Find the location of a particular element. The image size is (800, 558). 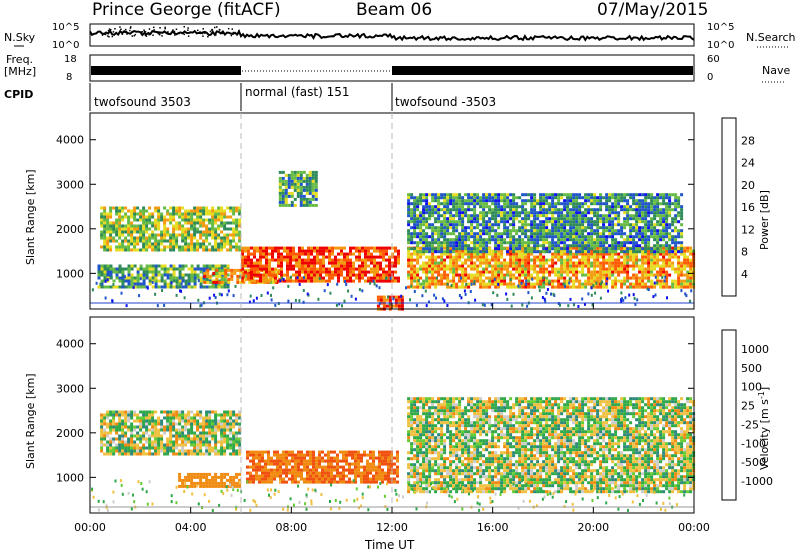

frequency-panel: Freq. [MHz] 18 8 60 0 Nave is located at coordinates (397, 68).